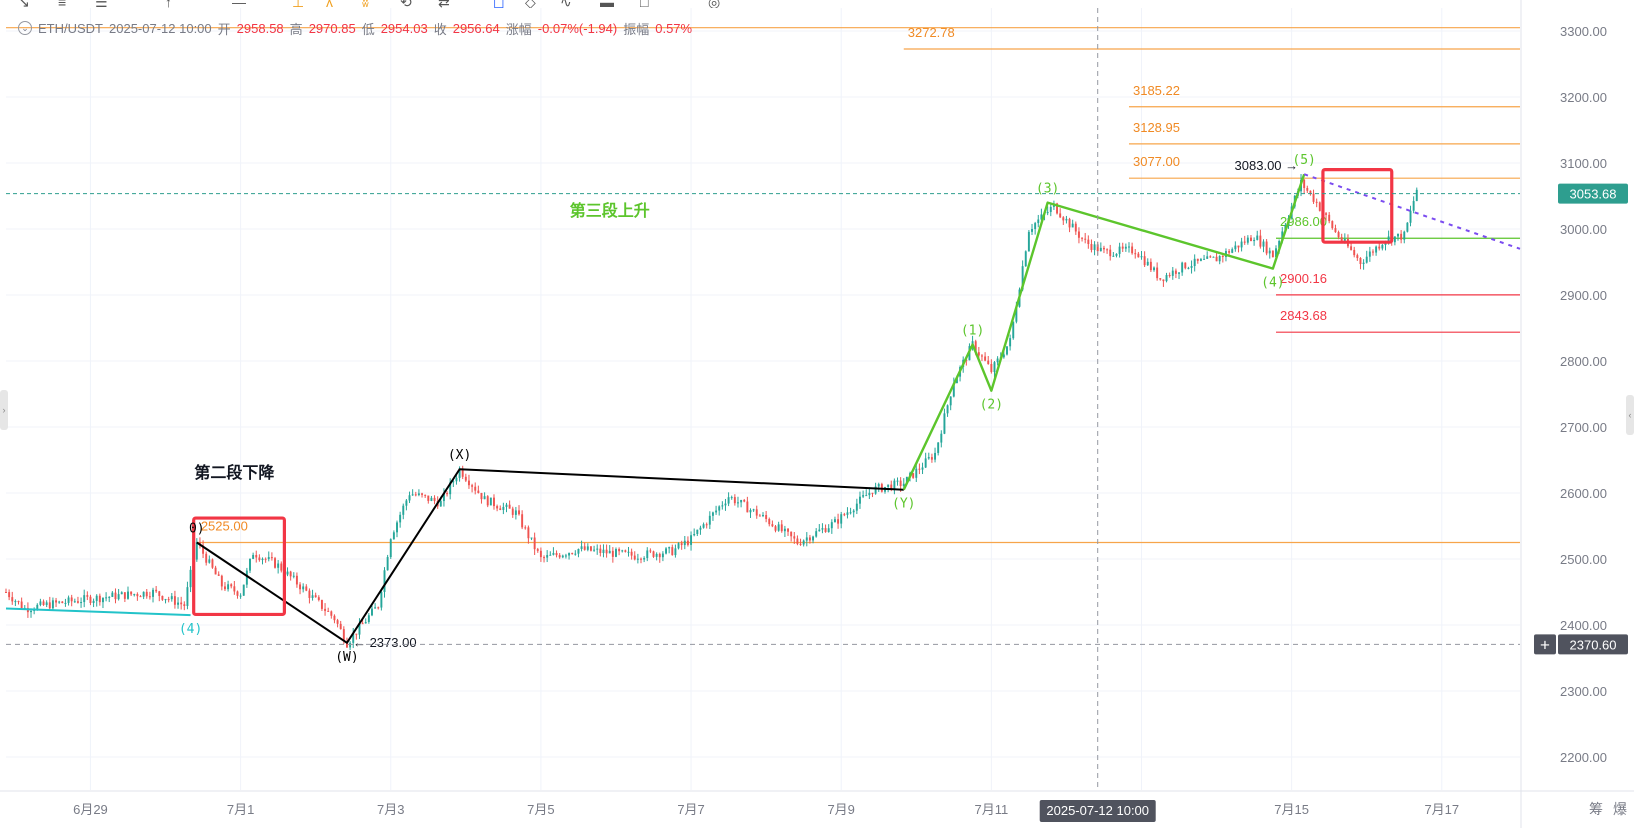  Describe the element at coordinates (24, 4) in the screenshot. I see `trend-line-icon: ↘` at that location.